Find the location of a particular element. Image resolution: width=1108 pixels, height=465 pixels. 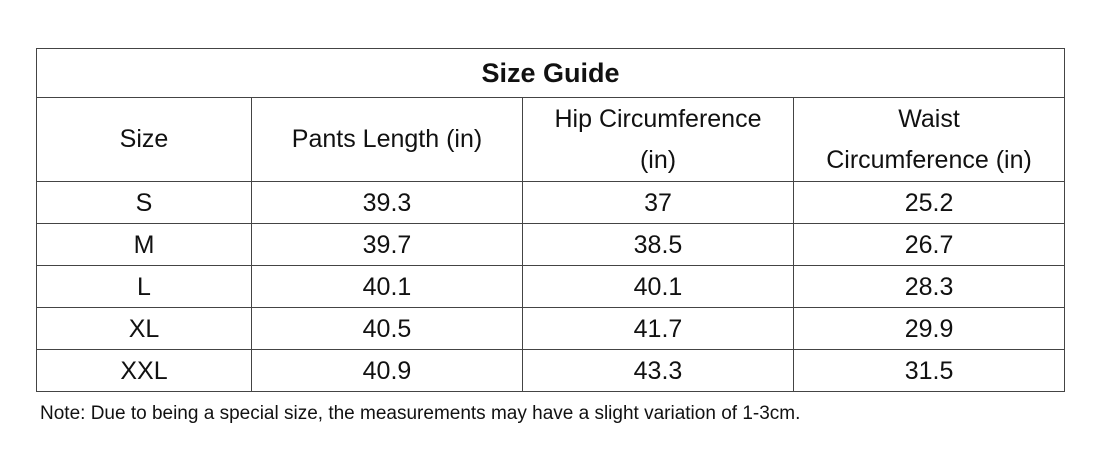

data-cell: 39.3 is located at coordinates (387, 202).